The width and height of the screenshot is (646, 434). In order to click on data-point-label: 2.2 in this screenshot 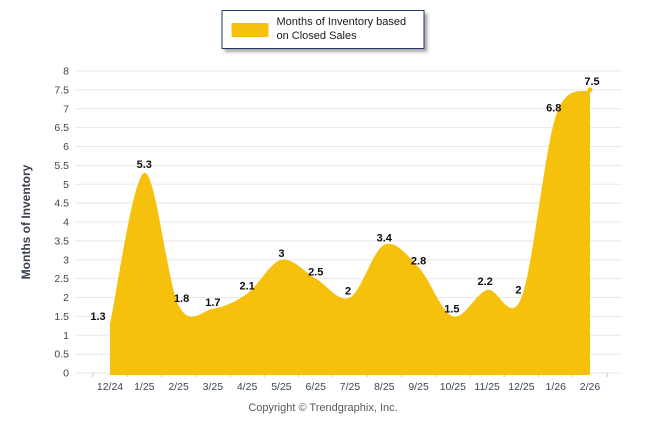, I will do `click(484, 282)`.